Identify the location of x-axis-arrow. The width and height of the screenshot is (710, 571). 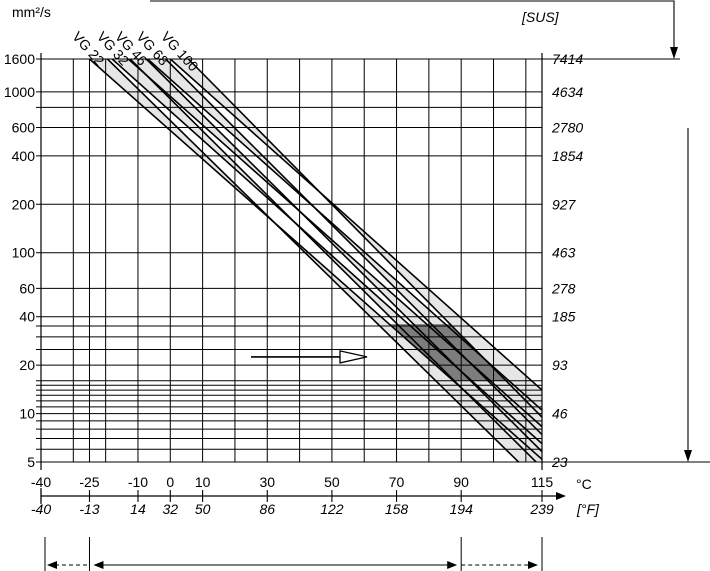
(561, 496).